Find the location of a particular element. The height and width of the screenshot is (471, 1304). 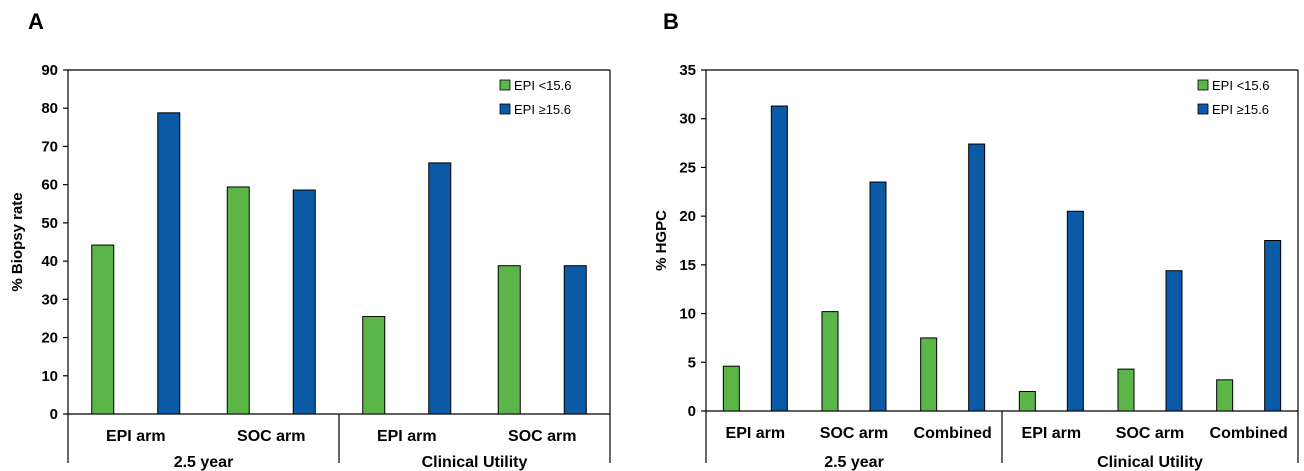

chart-b-group-label: Clinical Utility is located at coordinates (1150, 462).